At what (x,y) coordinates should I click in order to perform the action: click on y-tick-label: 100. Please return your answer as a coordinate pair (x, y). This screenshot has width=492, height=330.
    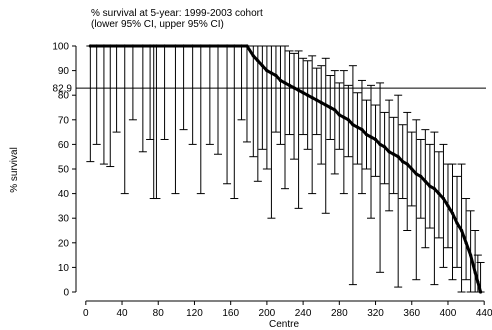
    Looking at the image, I should click on (60, 47).